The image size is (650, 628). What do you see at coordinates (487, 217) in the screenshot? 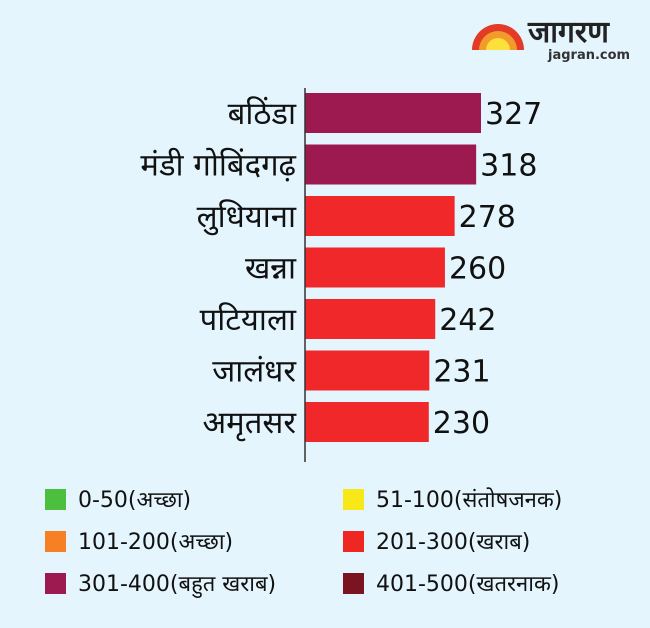
I see `value-label: 278` at bounding box center [487, 217].